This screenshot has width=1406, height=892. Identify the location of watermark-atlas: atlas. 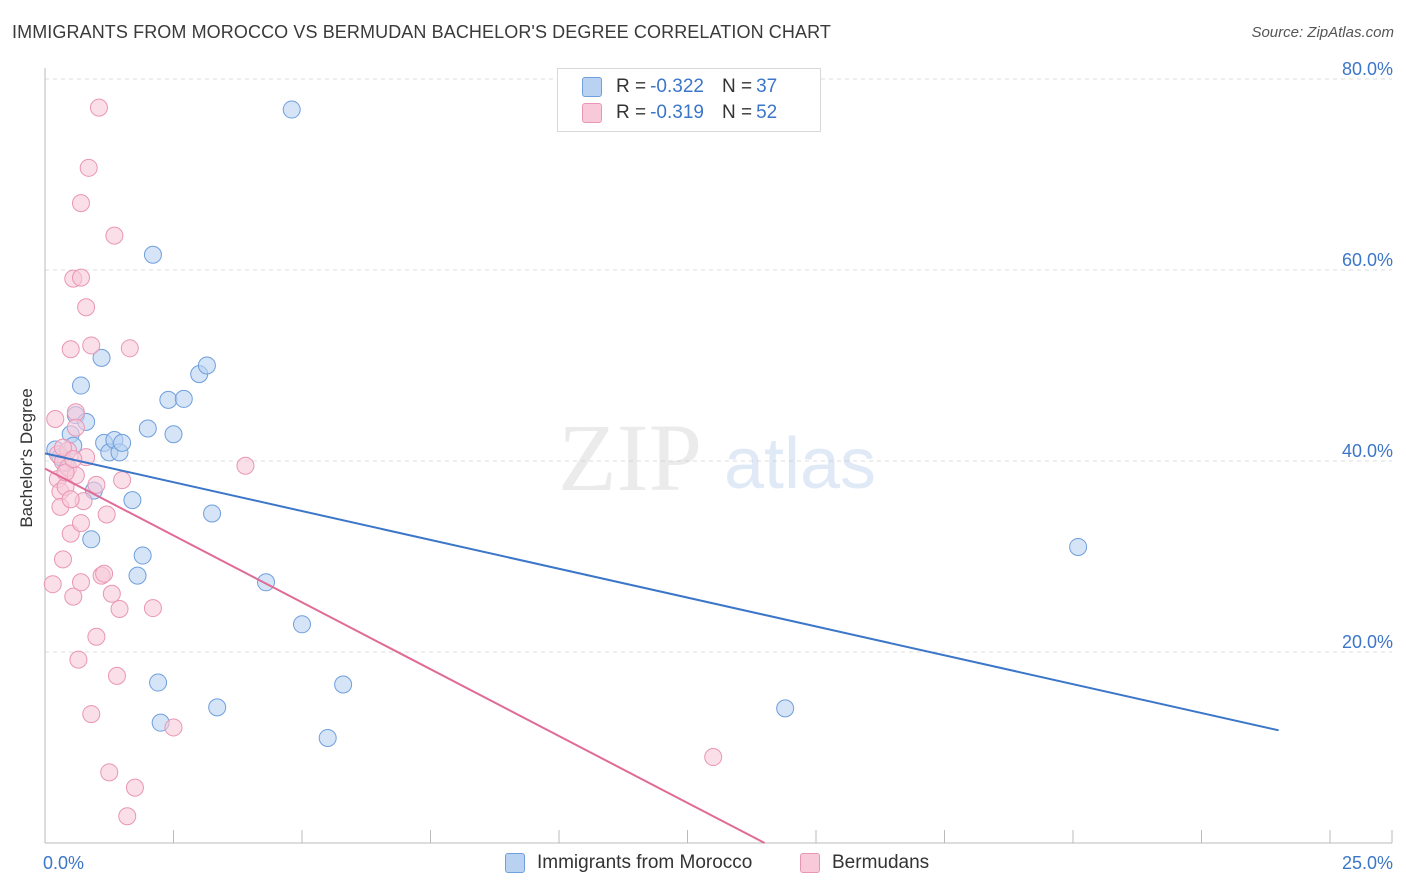
(800, 464).